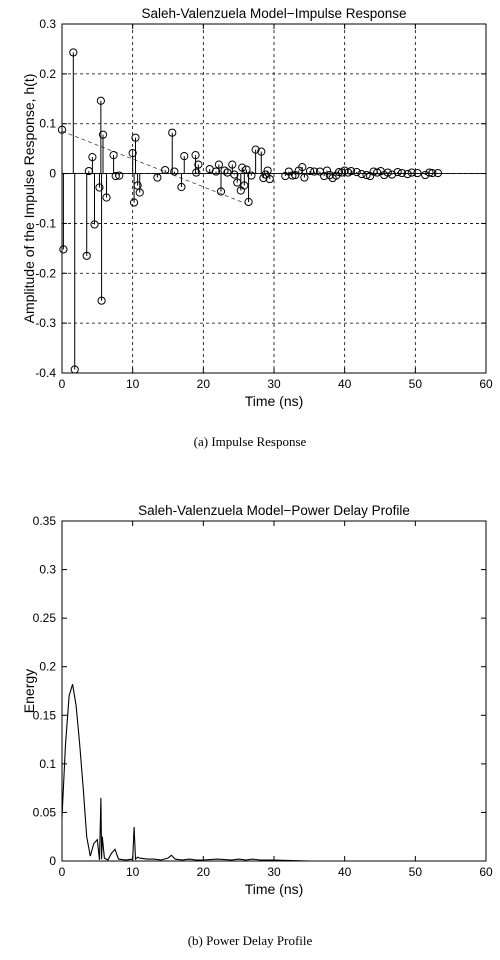 The width and height of the screenshot is (500, 960). Describe the element at coordinates (45, 715) in the screenshot. I see `y-tick-label: 0.15` at that location.